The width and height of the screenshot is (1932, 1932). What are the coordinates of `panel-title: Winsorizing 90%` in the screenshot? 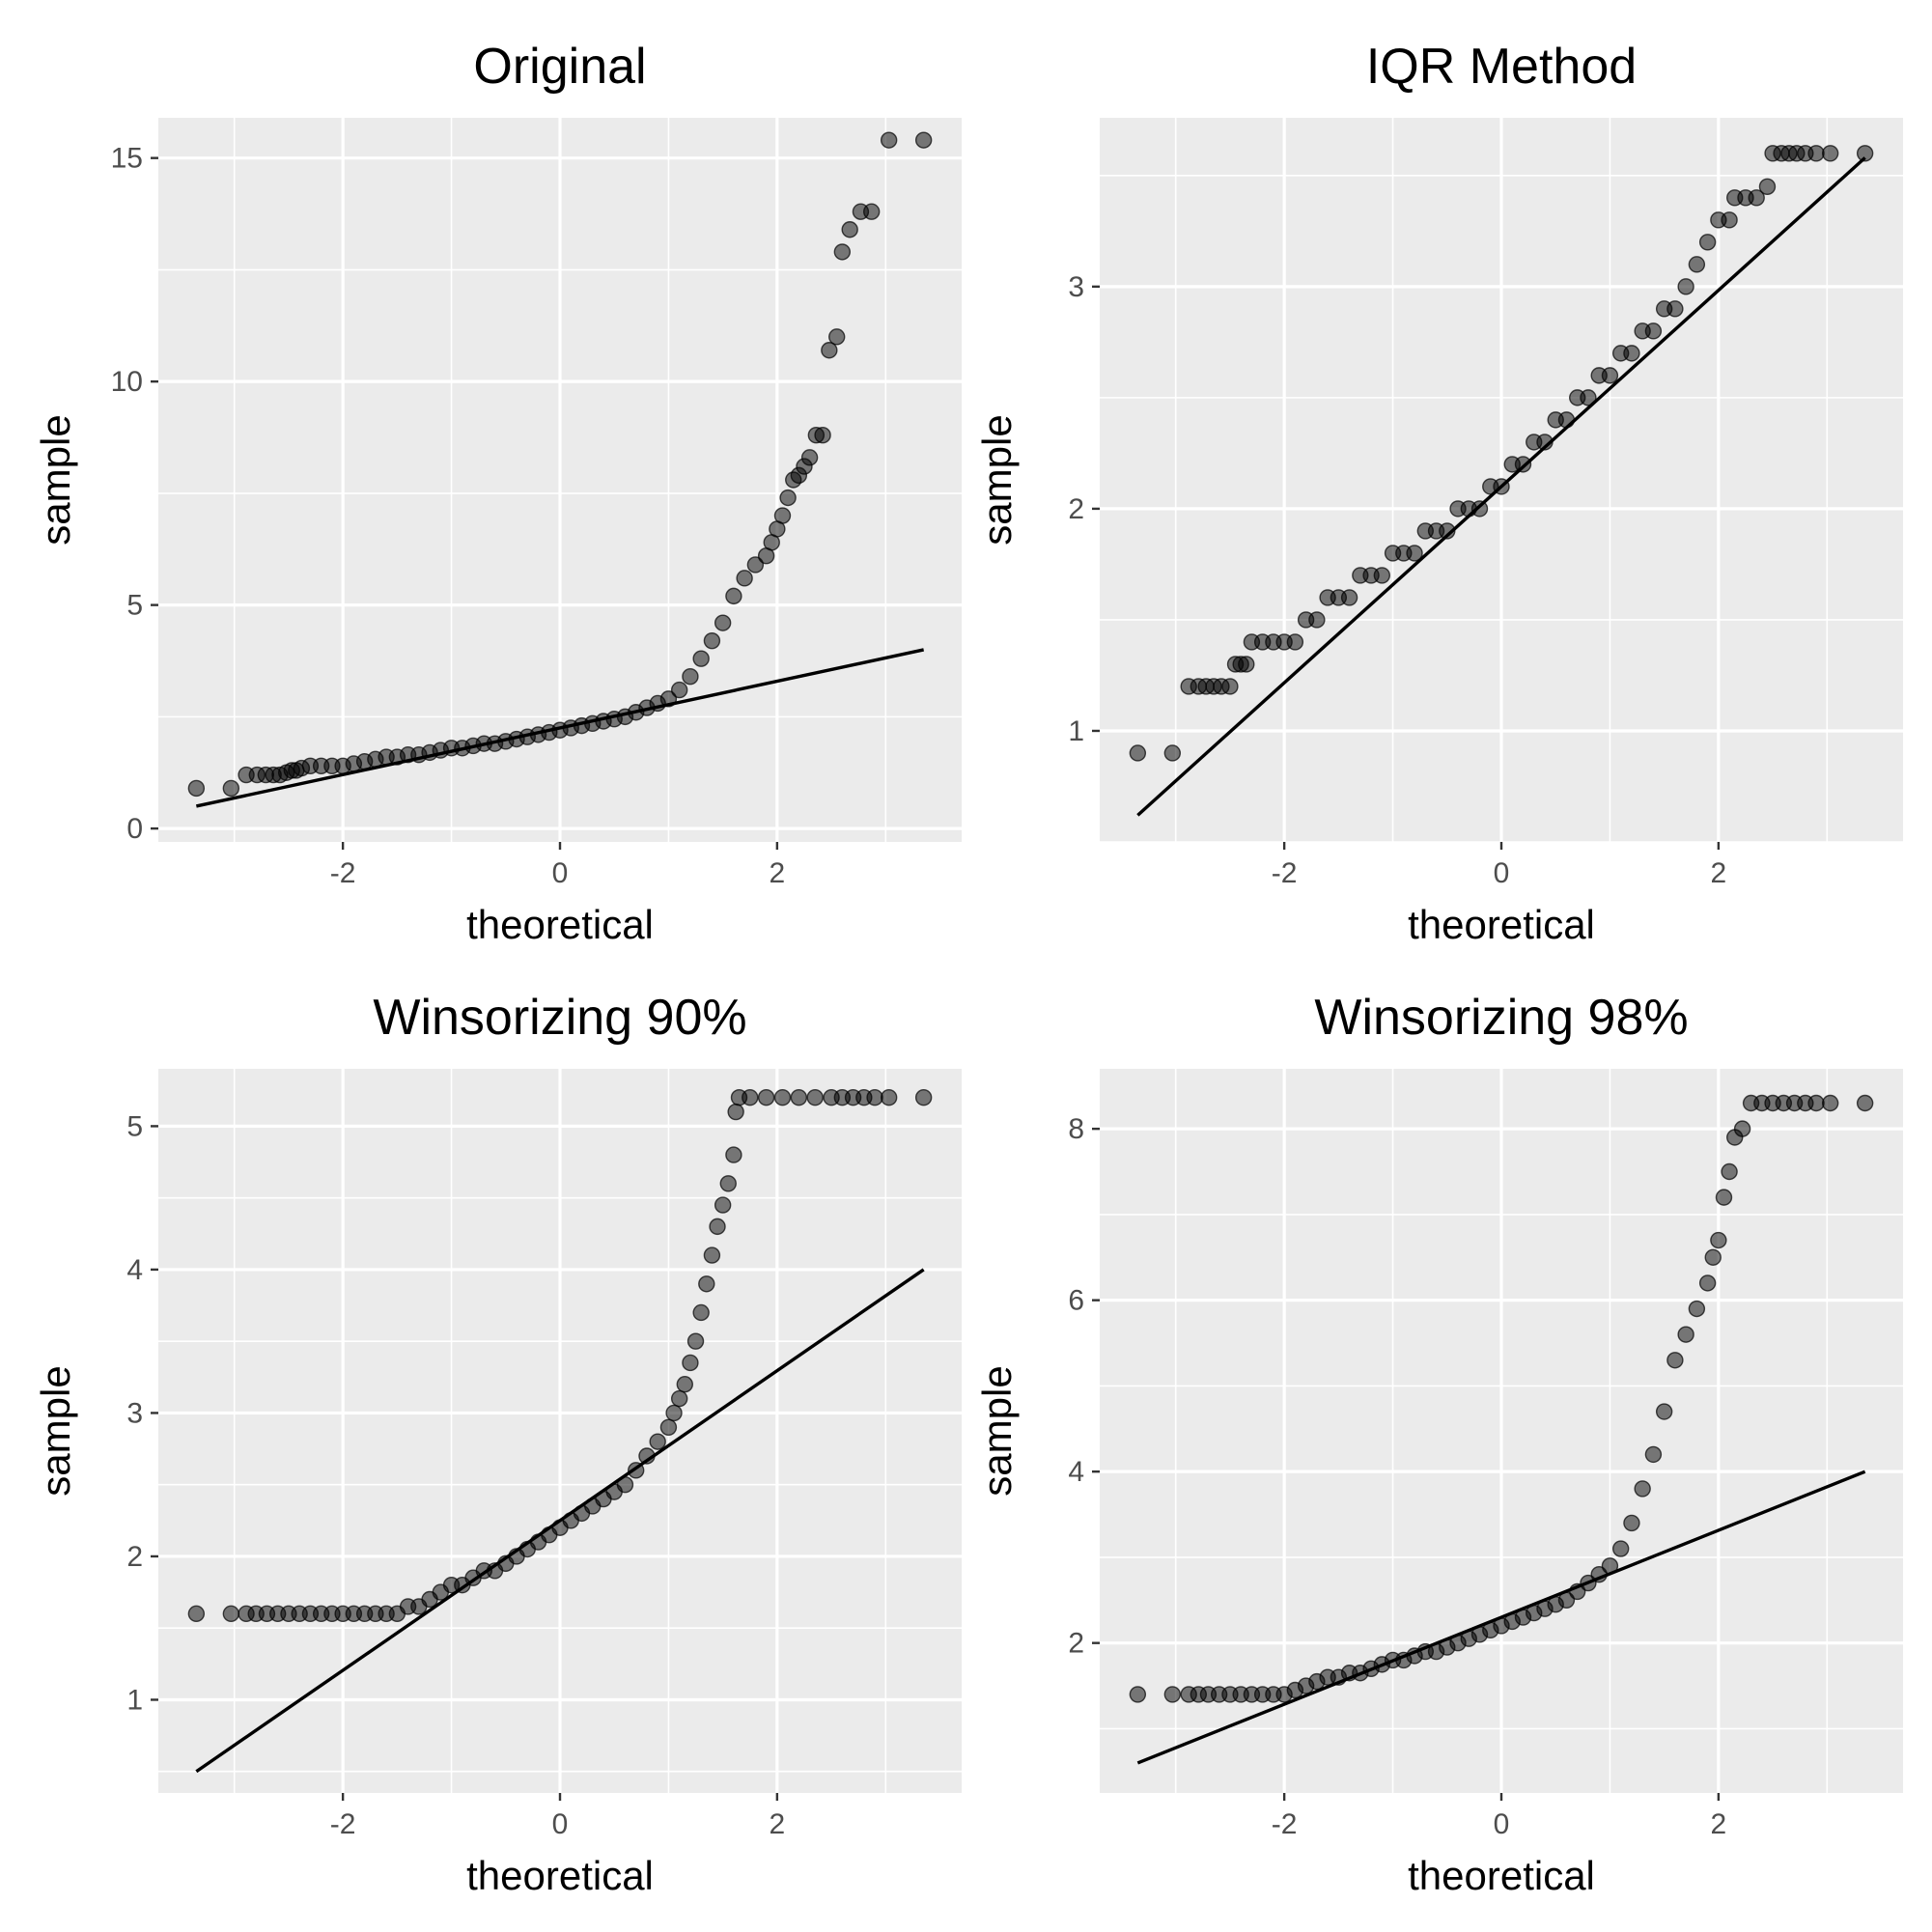 It's located at (559, 1018).